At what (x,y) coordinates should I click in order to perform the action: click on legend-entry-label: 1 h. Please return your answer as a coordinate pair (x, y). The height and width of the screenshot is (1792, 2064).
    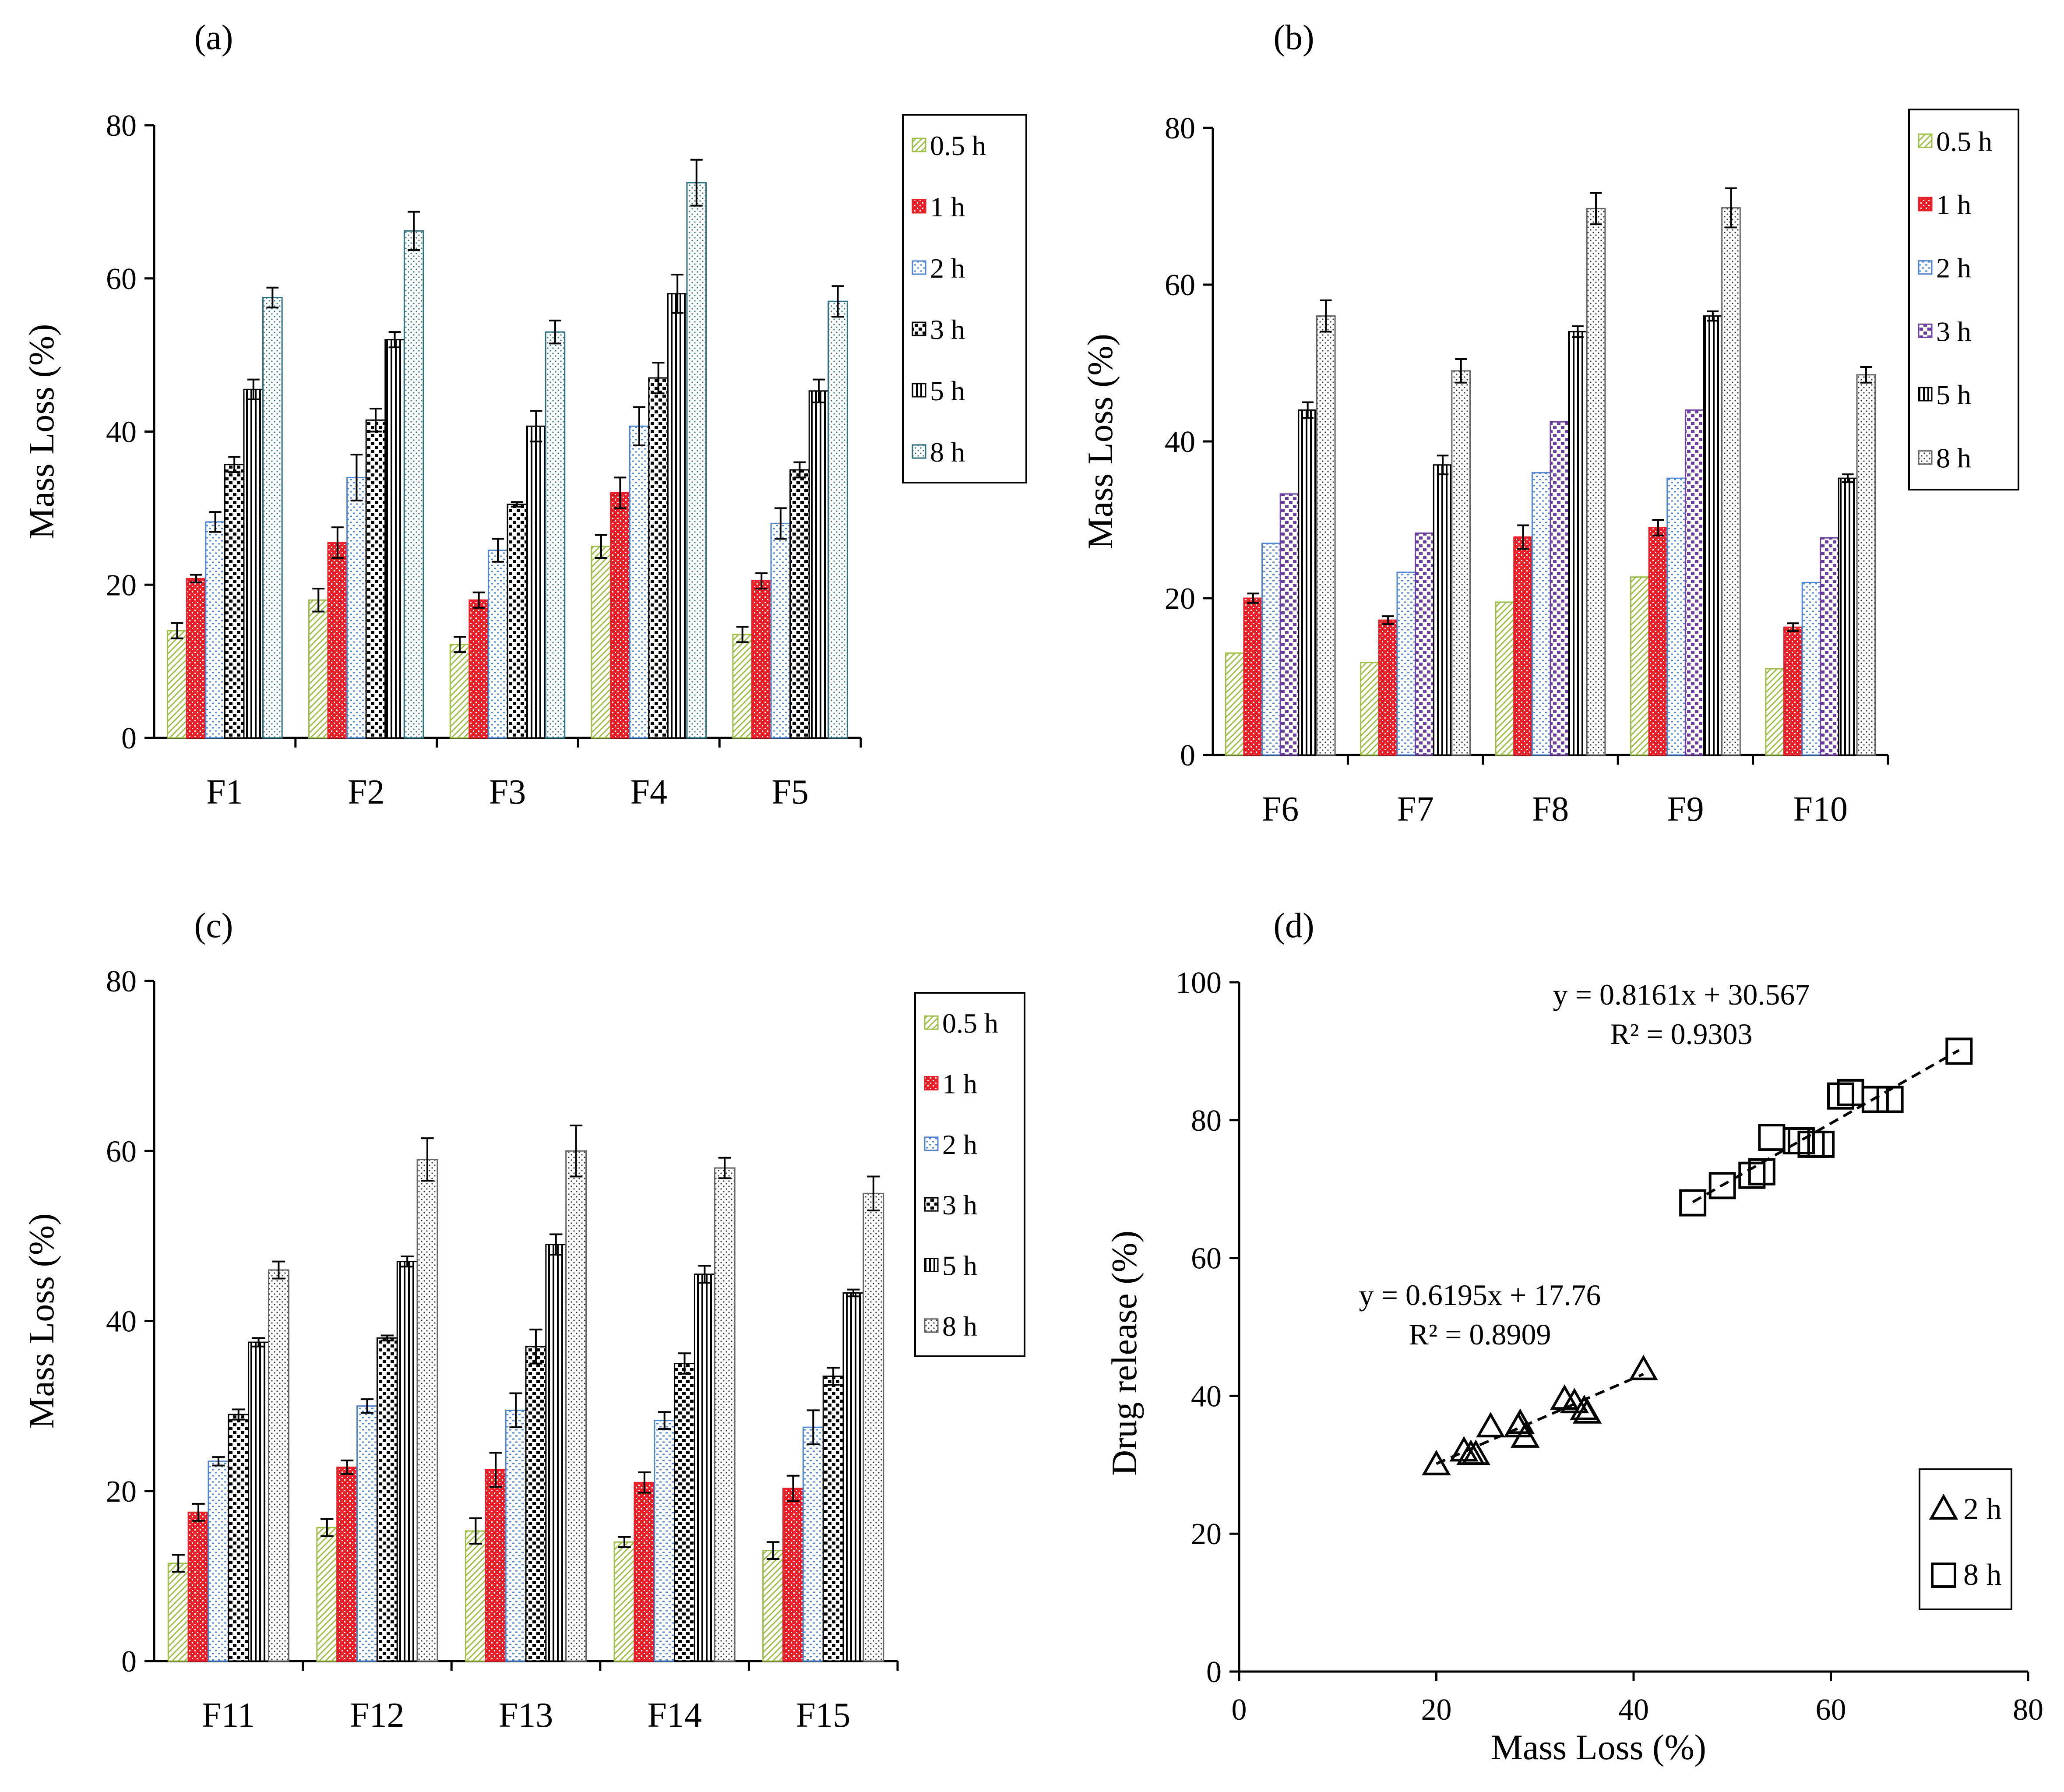
    Looking at the image, I should click on (959, 1084).